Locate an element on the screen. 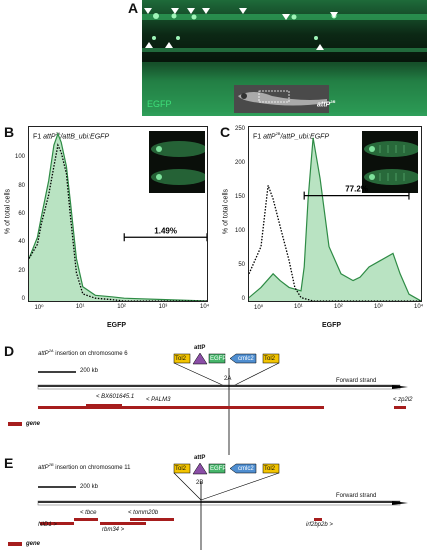 The height and width of the screenshot is (550, 427). ylabel-c: % of total cells is located at coordinates (226, 211).